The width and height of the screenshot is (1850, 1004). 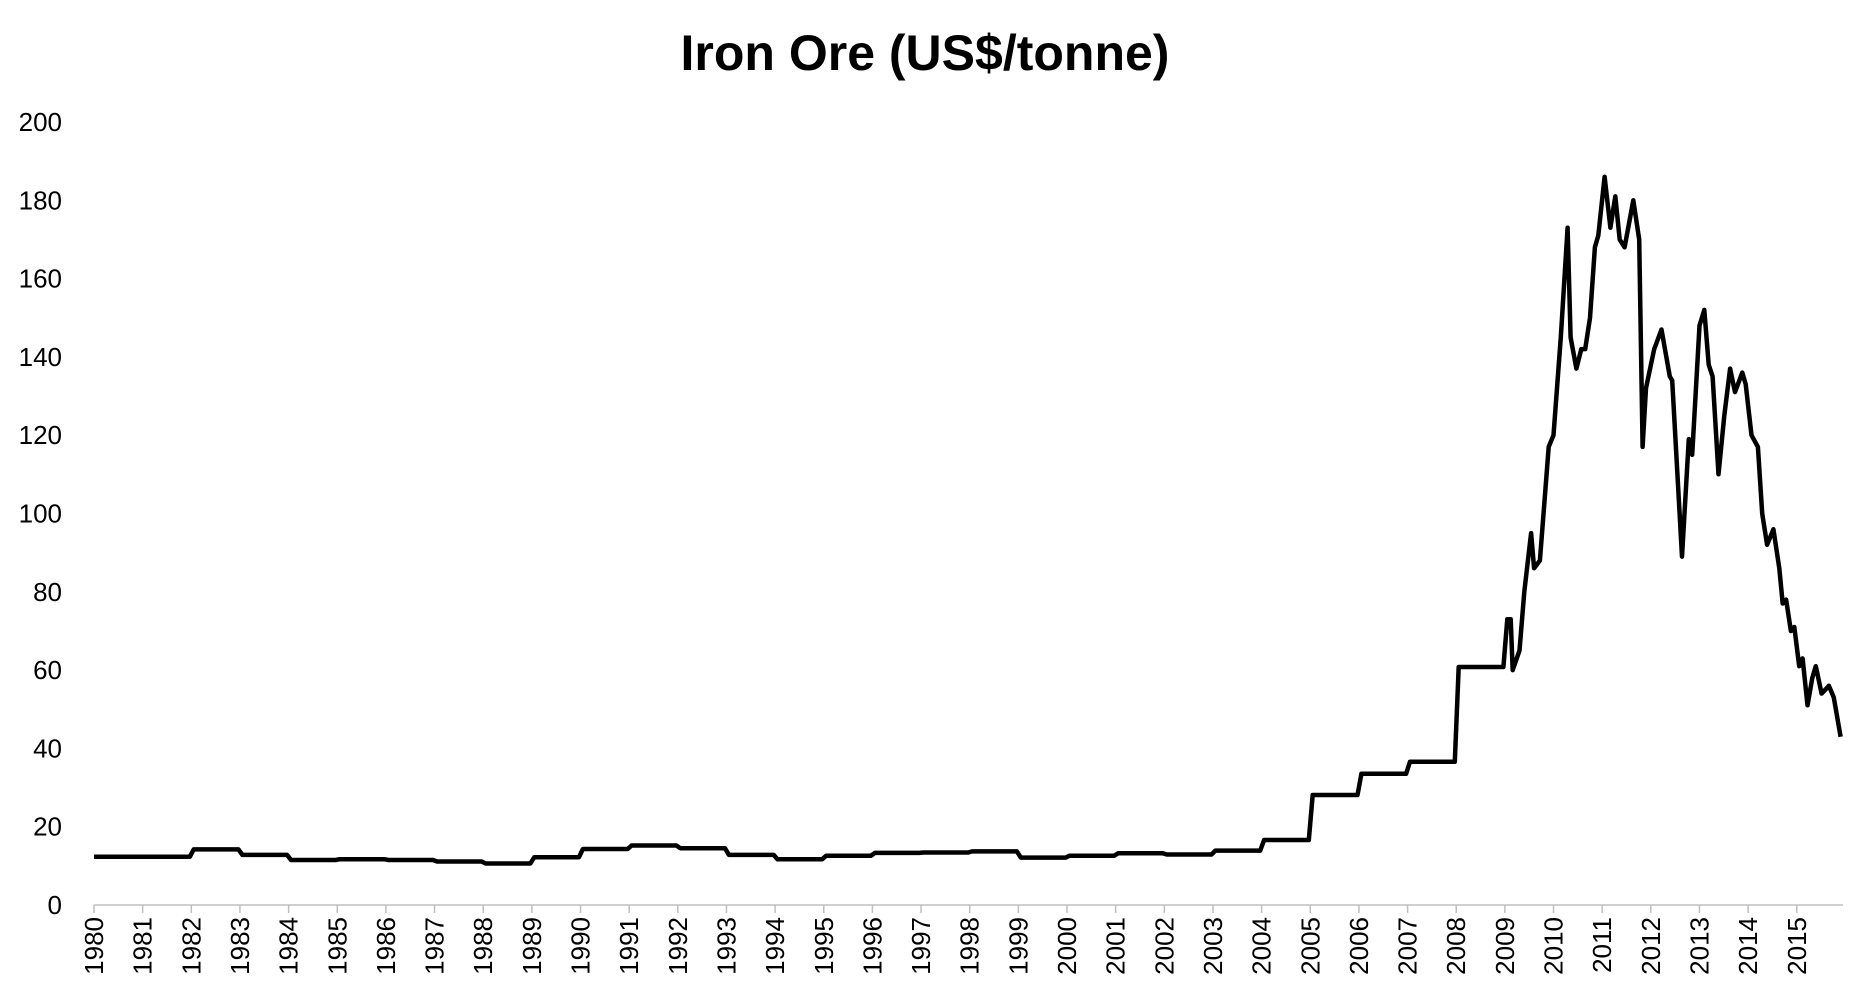 What do you see at coordinates (1651, 946) in the screenshot?
I see `x-tick-label: 2012` at bounding box center [1651, 946].